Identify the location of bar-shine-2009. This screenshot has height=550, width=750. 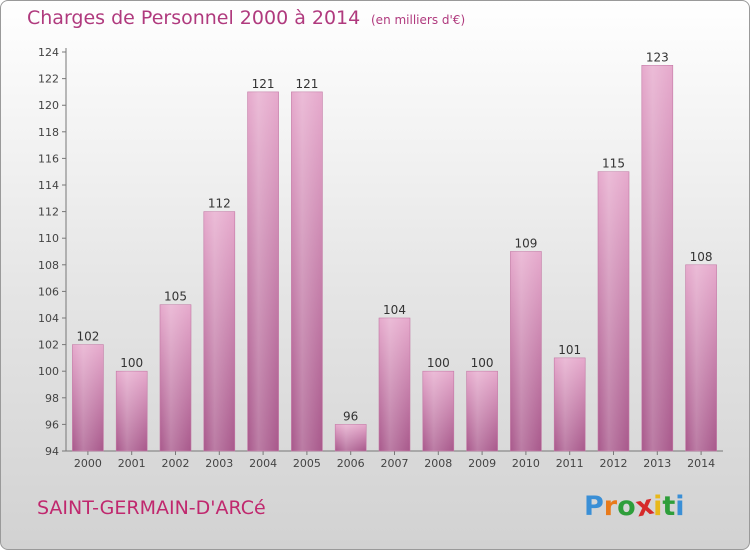
(482, 411).